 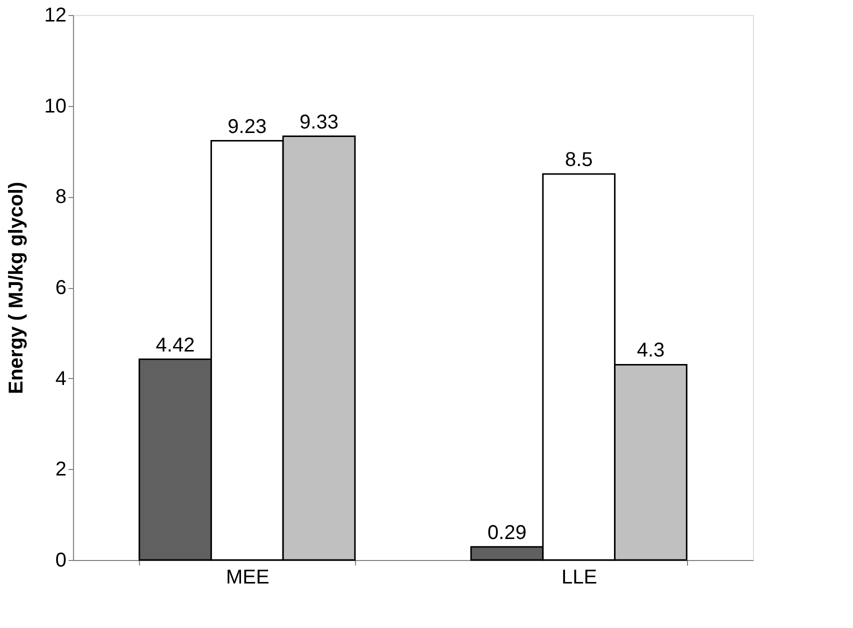 I want to click on data-label: 9.23, so click(x=247, y=127).